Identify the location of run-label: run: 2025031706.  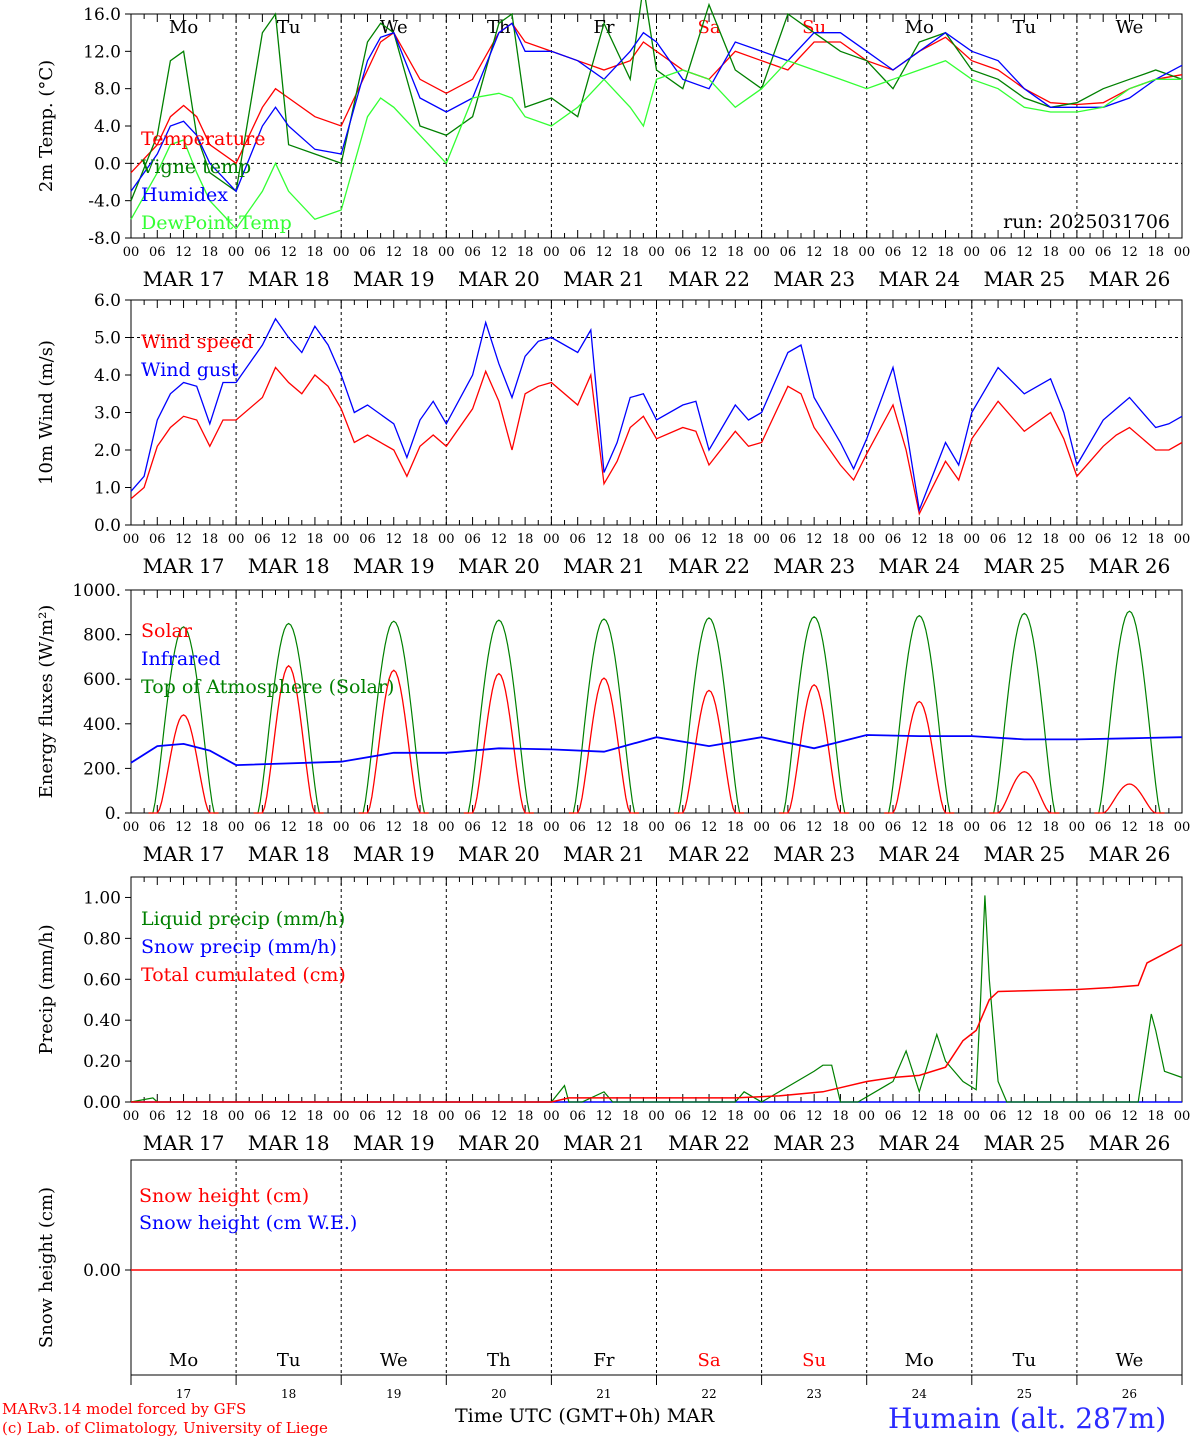
(1086, 222).